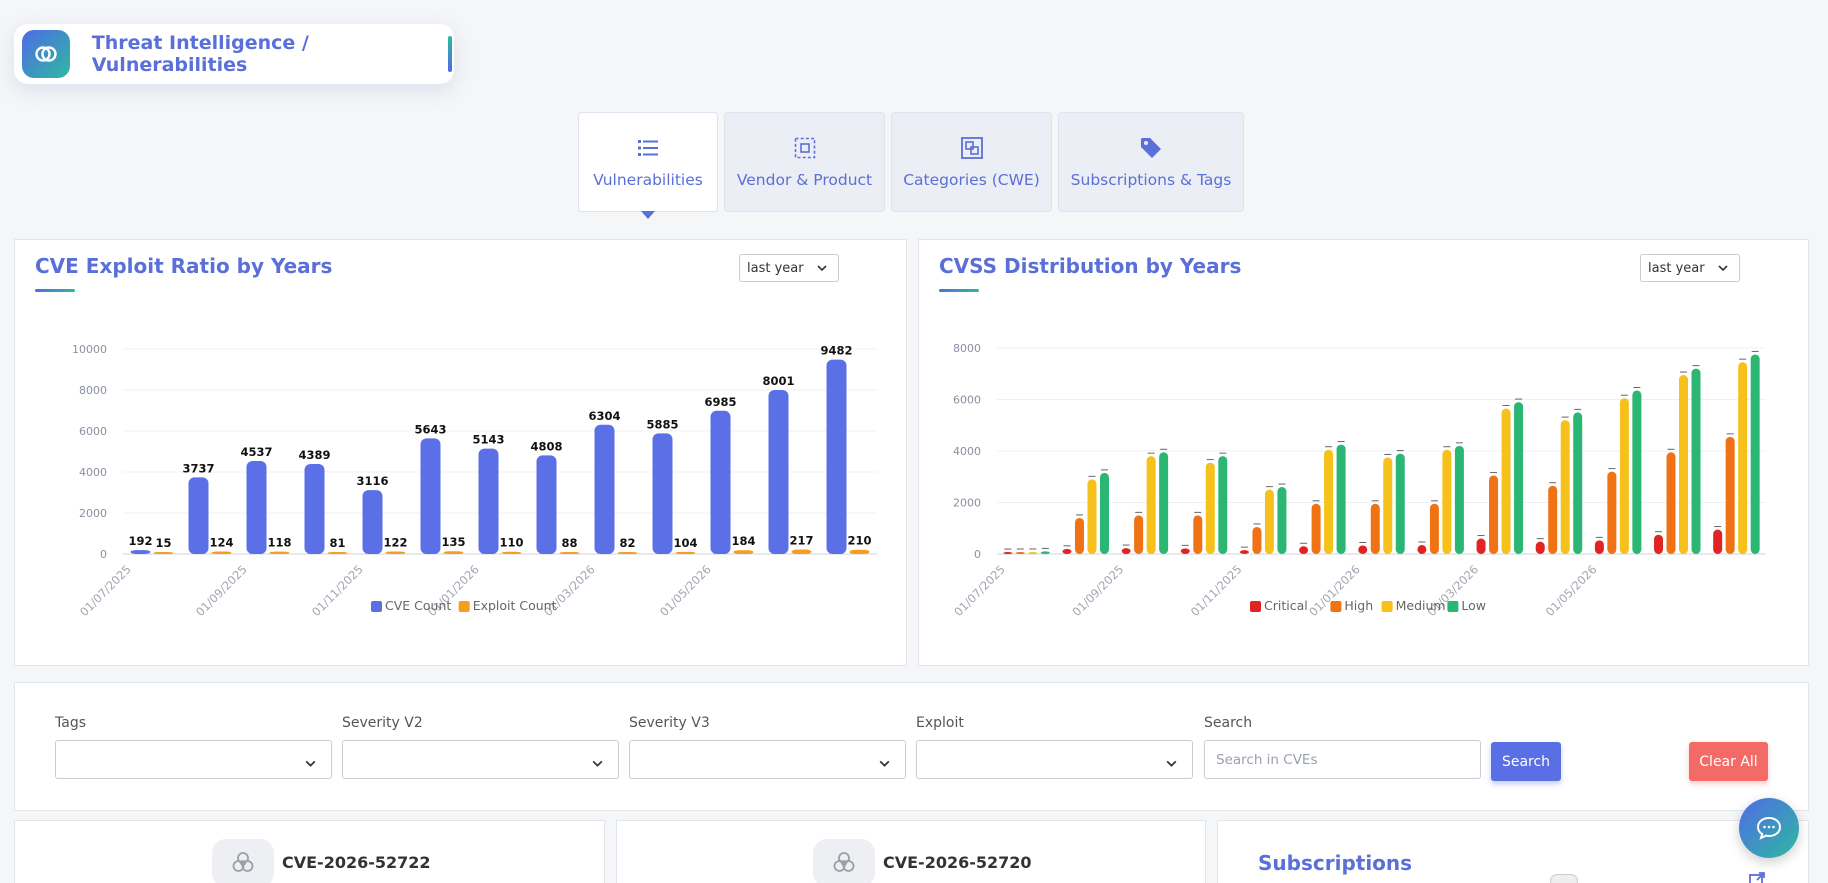 Image resolution: width=1828 pixels, height=883 pixels. I want to click on data-label: 6304, so click(604, 416).